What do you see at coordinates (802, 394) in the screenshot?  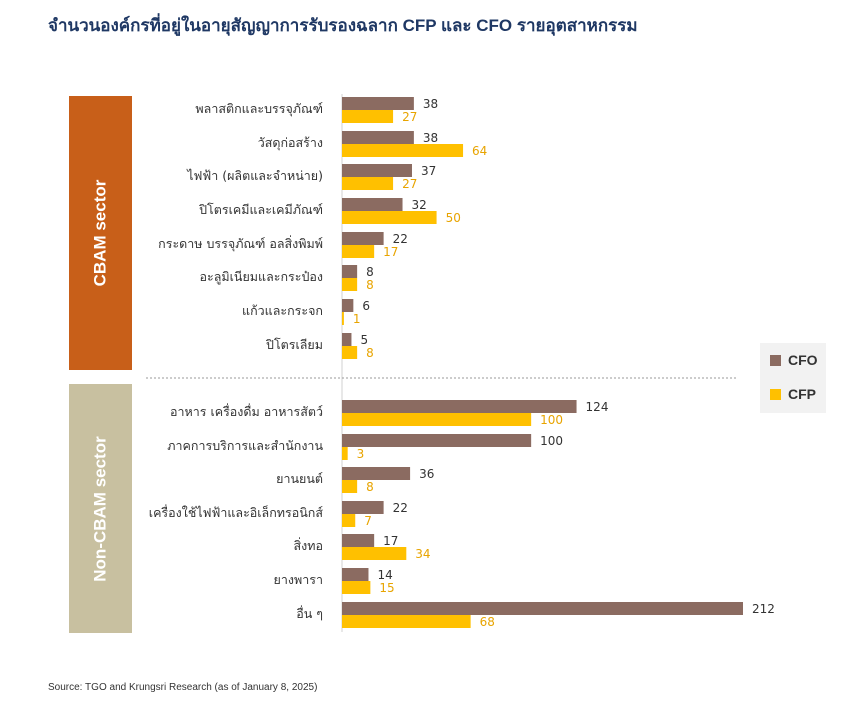 I see `legend-label-cfp: CFP` at bounding box center [802, 394].